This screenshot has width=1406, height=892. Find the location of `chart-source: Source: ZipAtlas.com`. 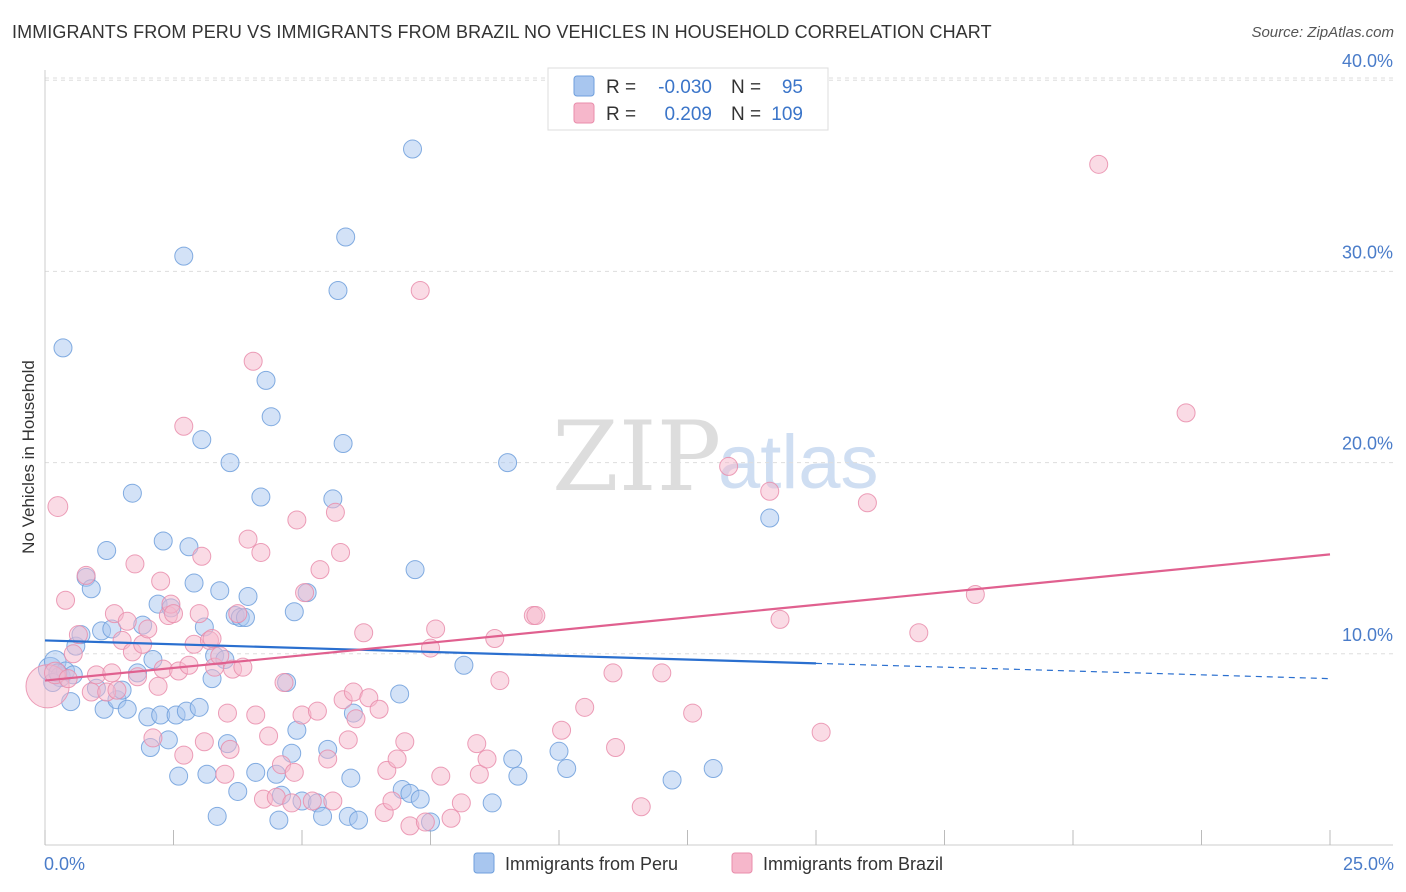

chart-source: Source: ZipAtlas.com is located at coordinates (1322, 32).